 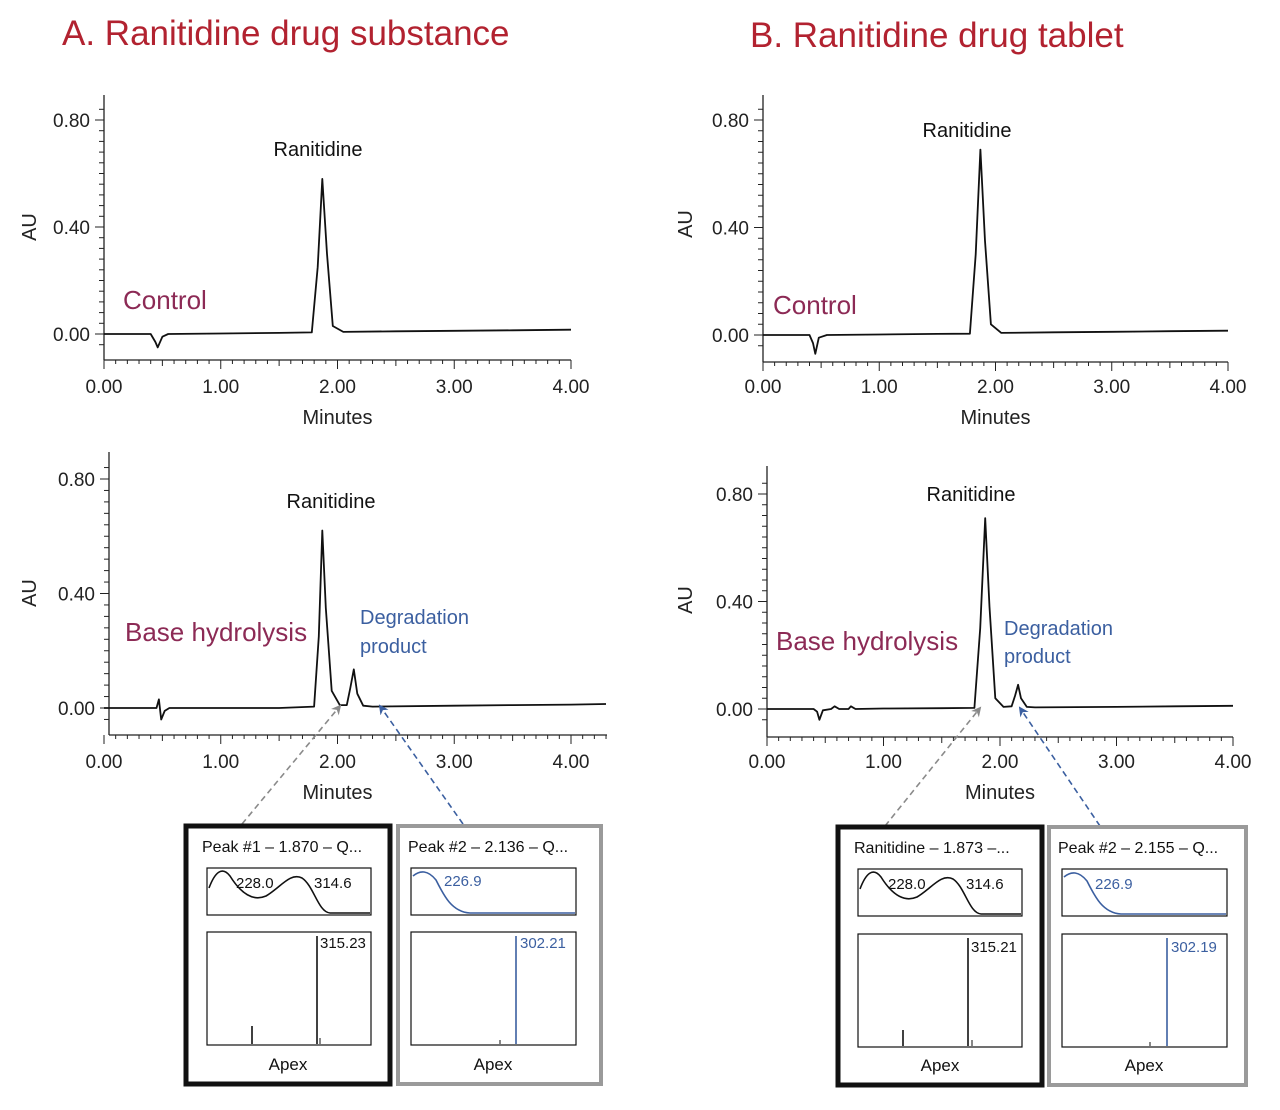 What do you see at coordinates (967, 131) in the screenshot?
I see `peak-label-b-control: Ranitidine` at bounding box center [967, 131].